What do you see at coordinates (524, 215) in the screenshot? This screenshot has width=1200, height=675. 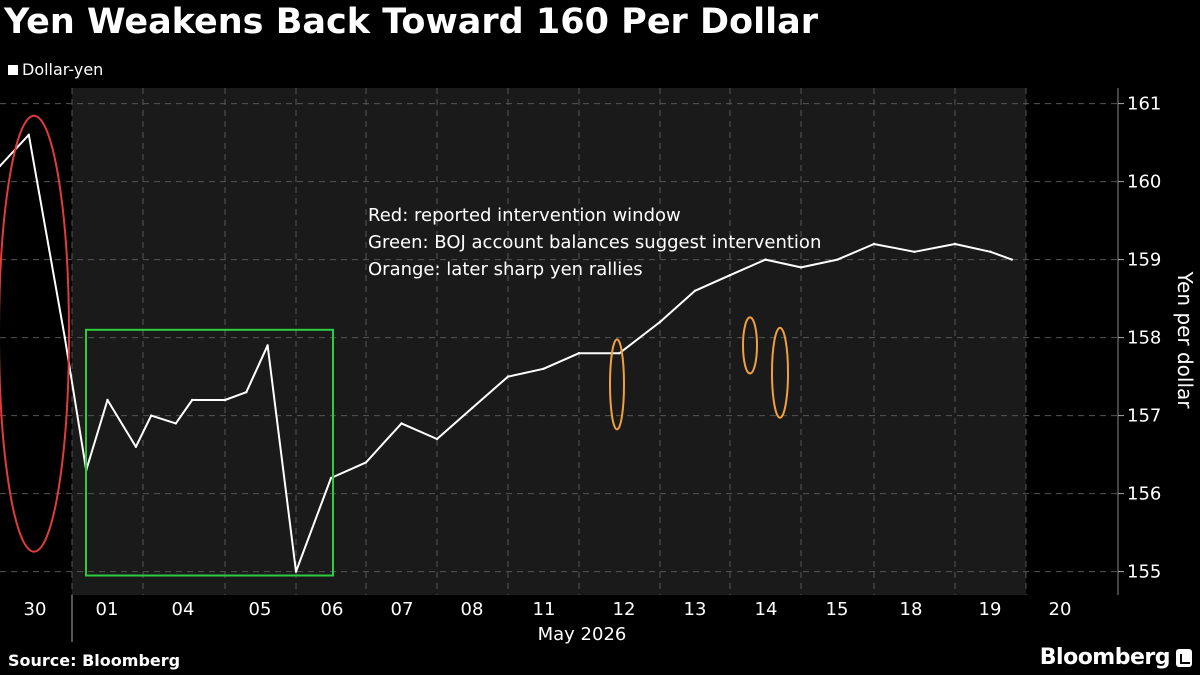 I see `annotation-text: Red: reported intervention window` at bounding box center [524, 215].